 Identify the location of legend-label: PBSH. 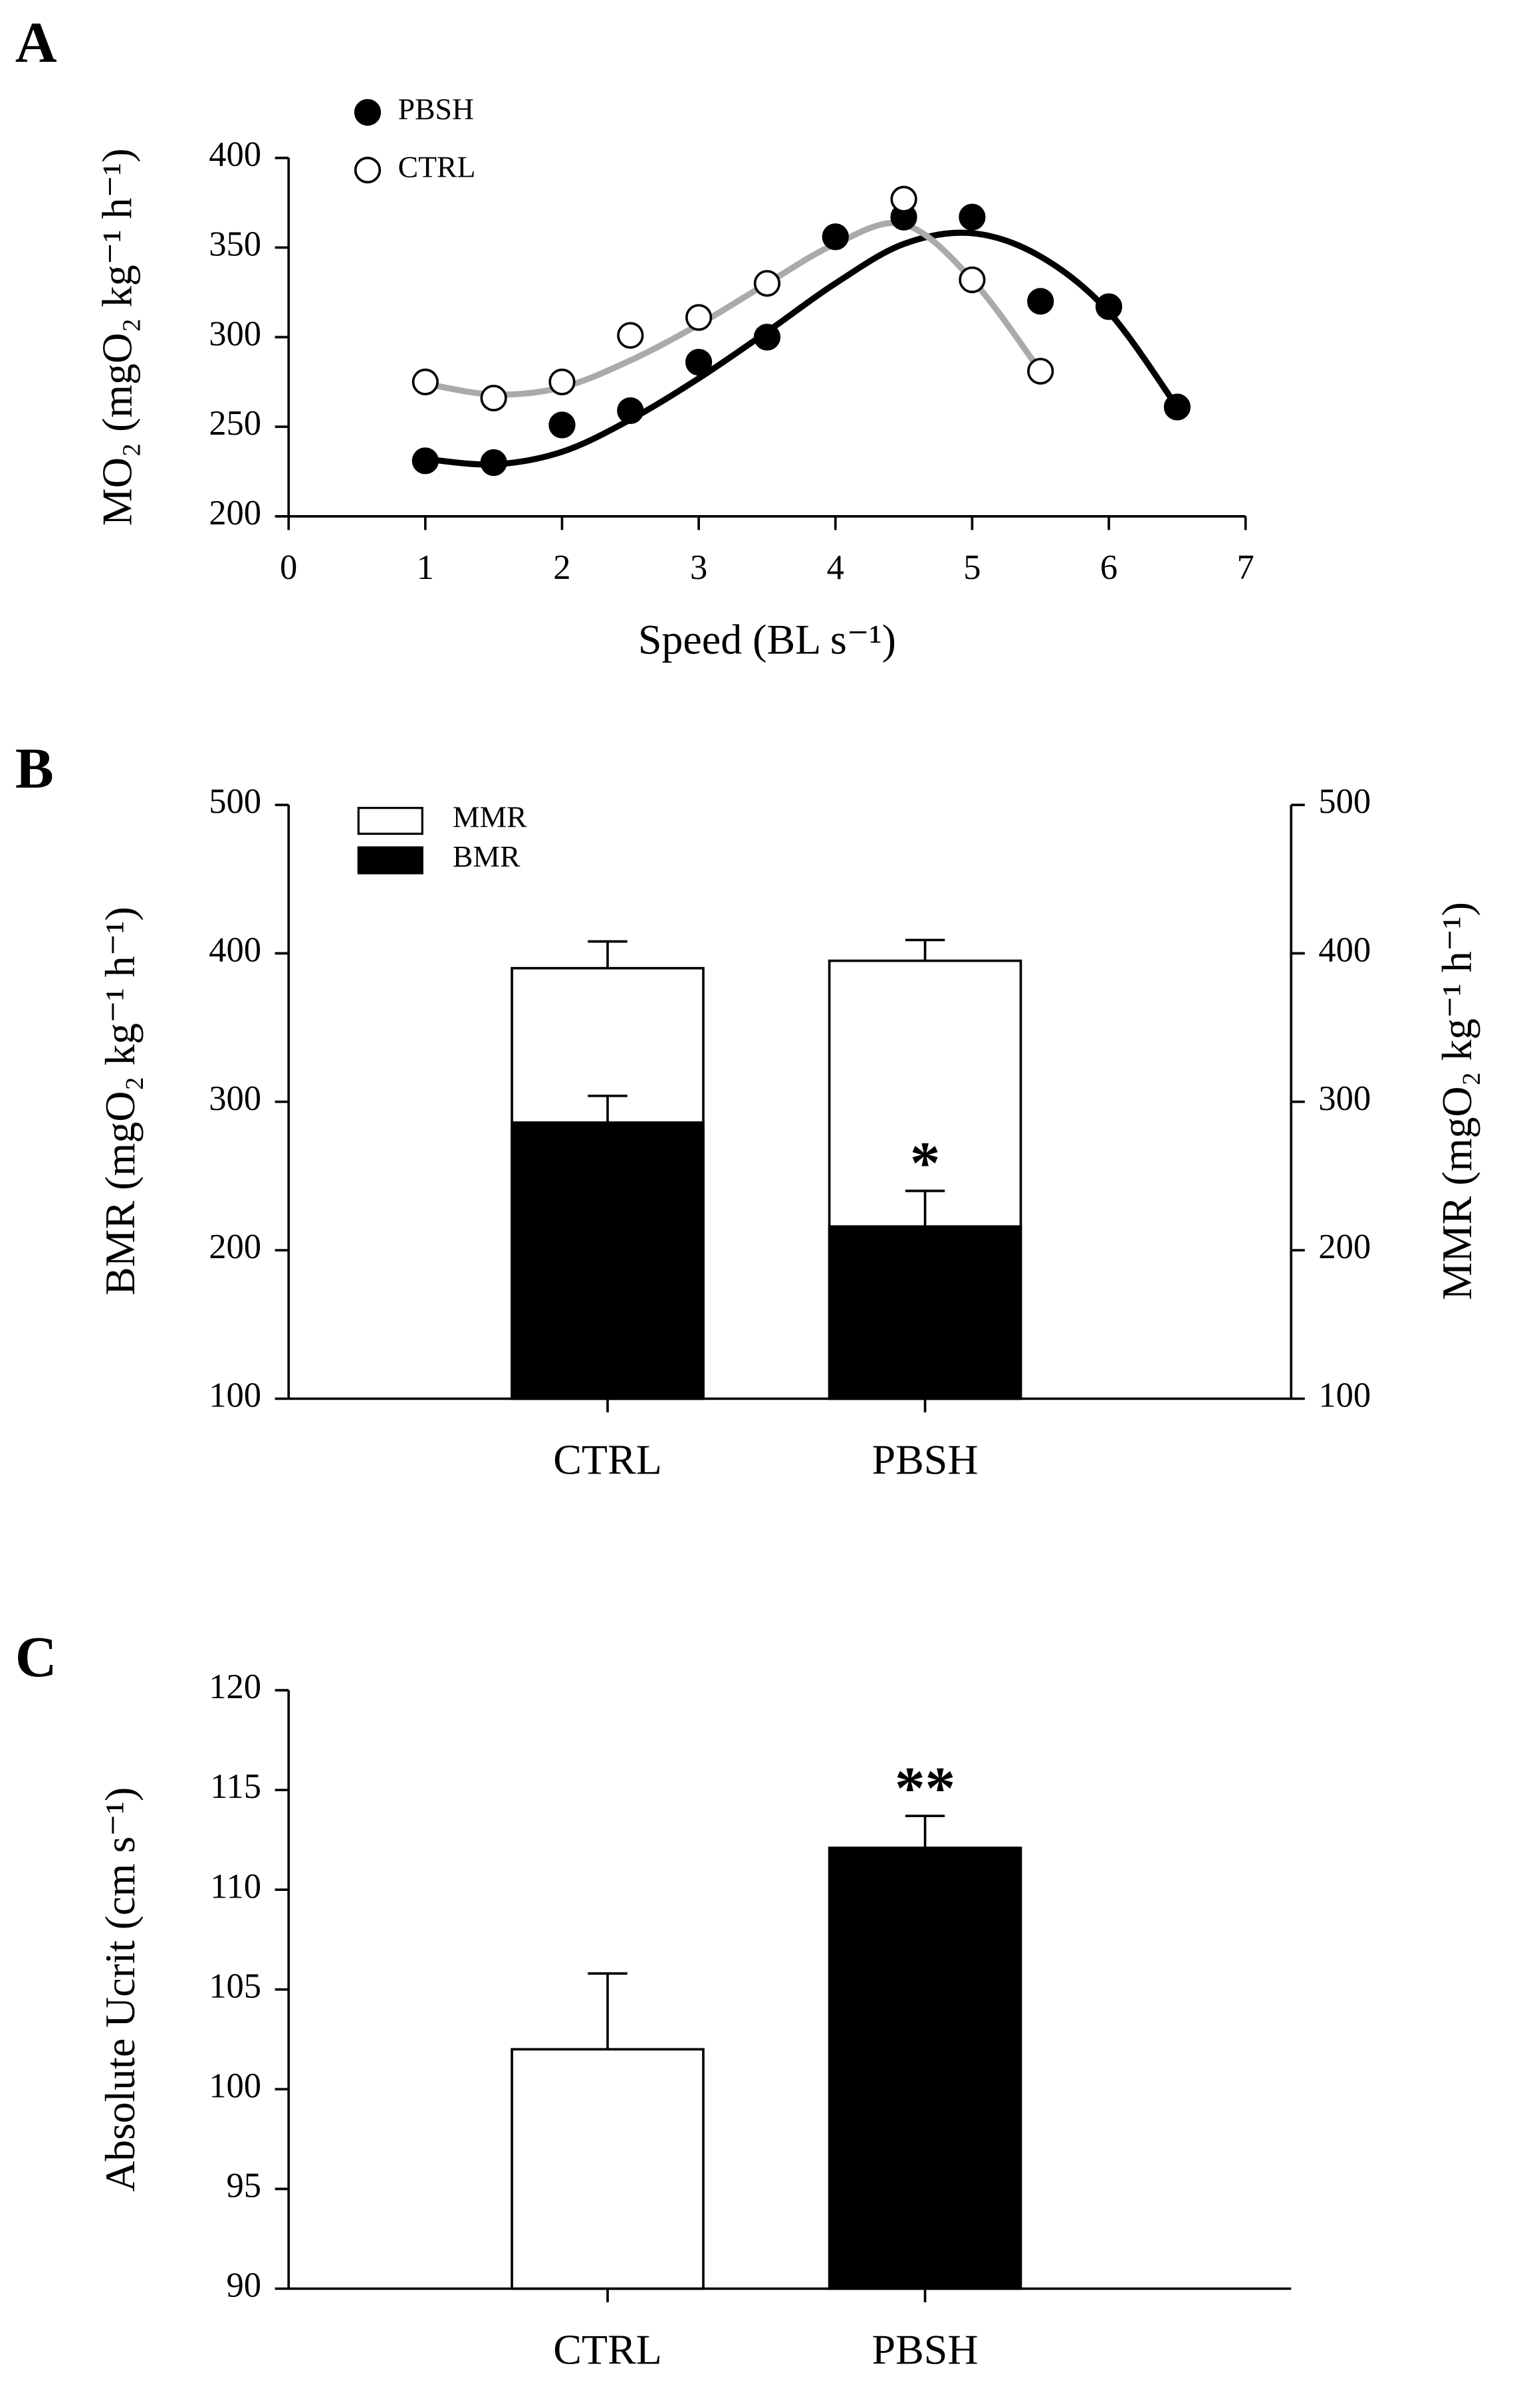
(436, 109).